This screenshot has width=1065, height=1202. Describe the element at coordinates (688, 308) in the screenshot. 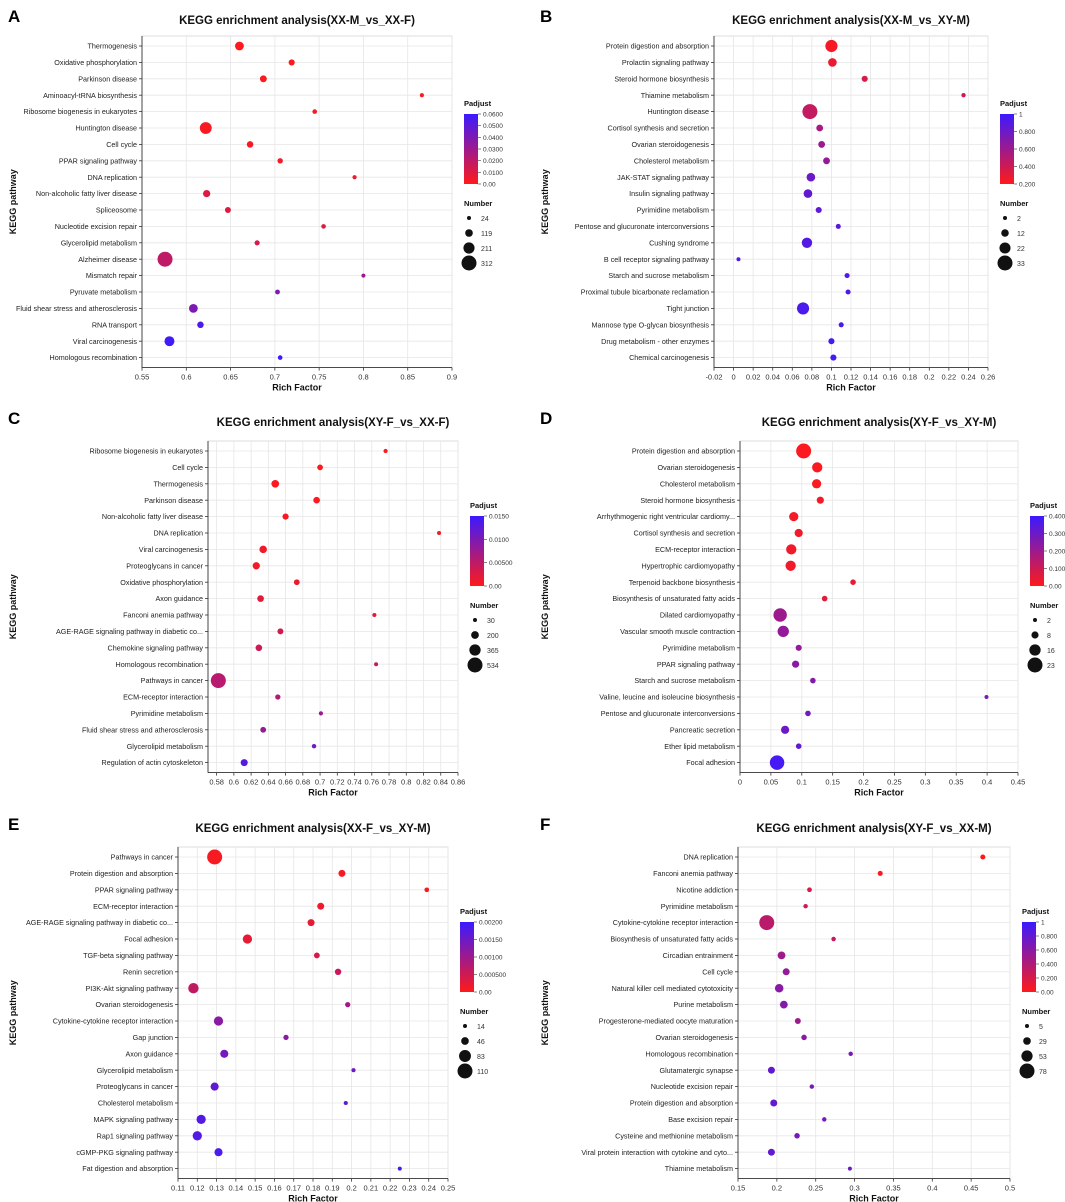

I see `y-tick-label: Tight junction` at that location.